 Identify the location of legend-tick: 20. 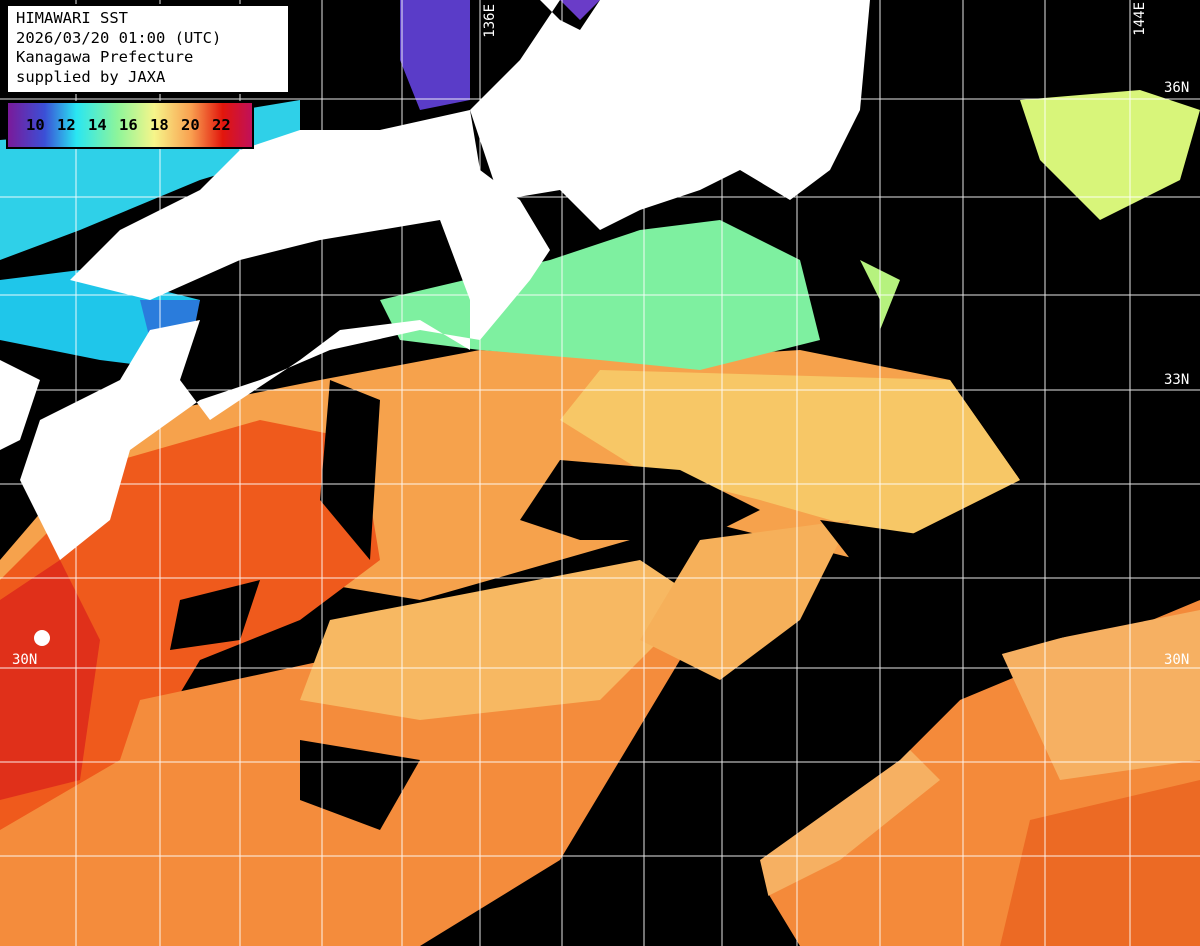
(190, 125).